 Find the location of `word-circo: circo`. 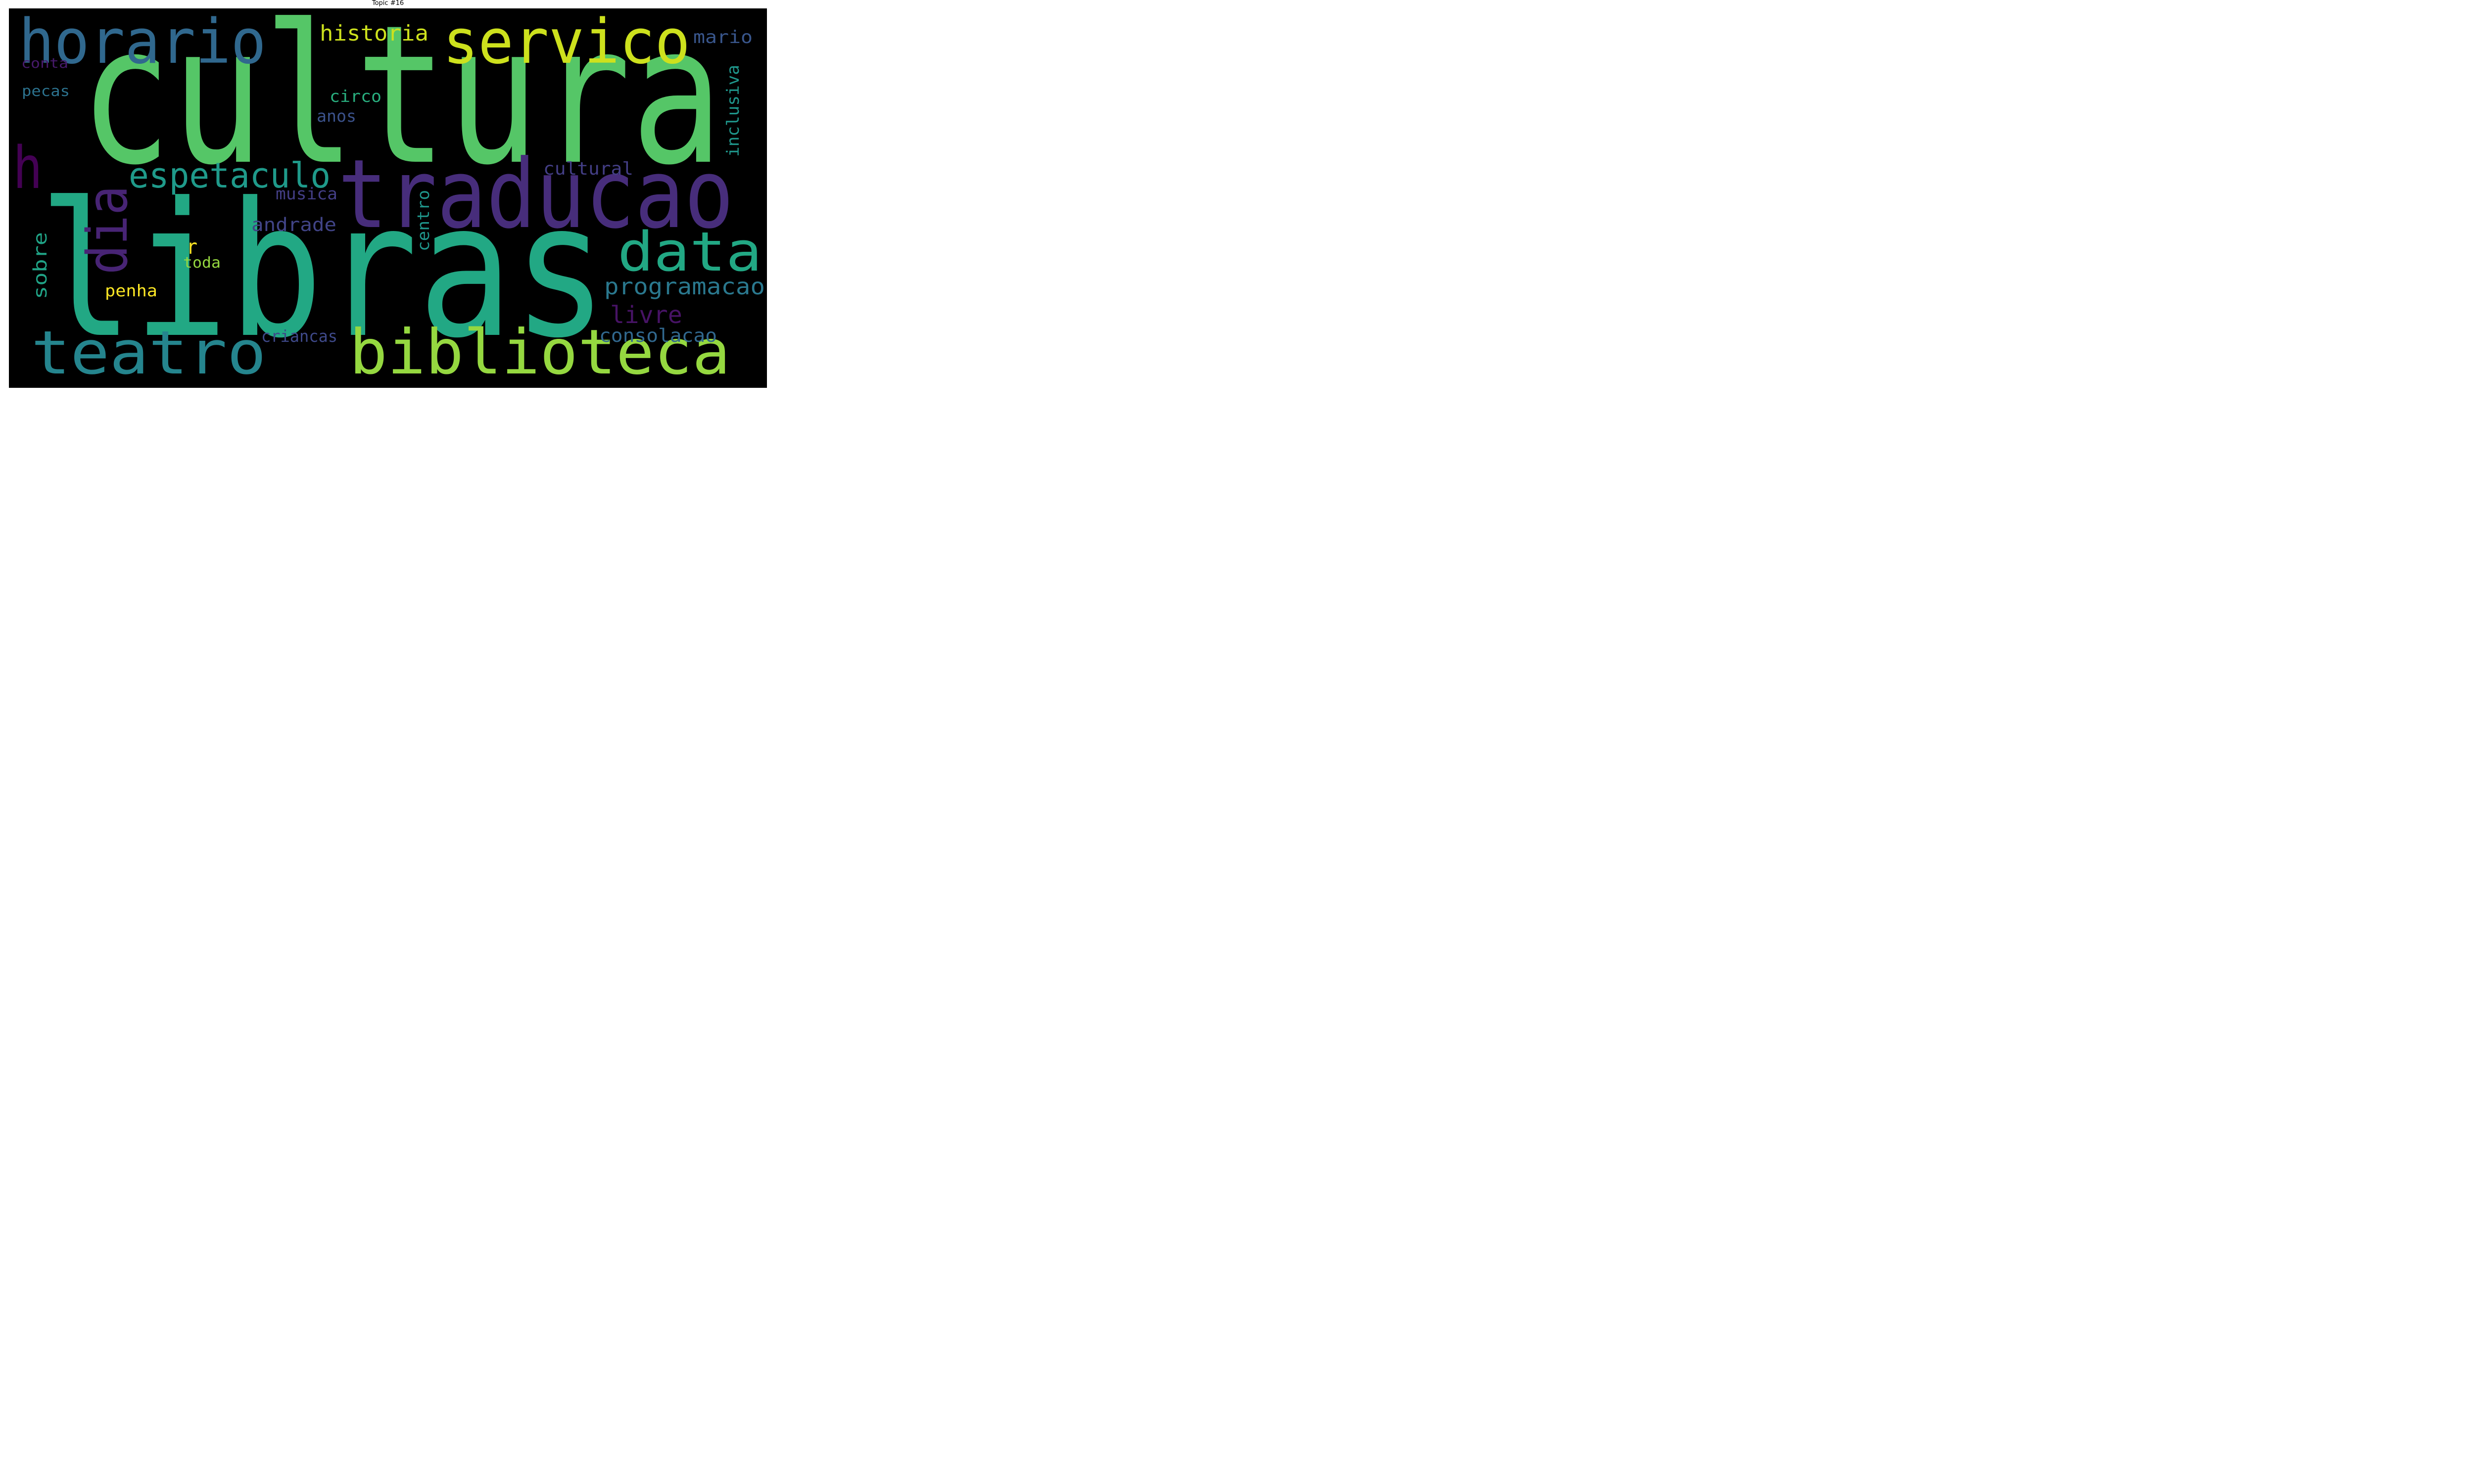

word-circo: circo is located at coordinates (355, 96).